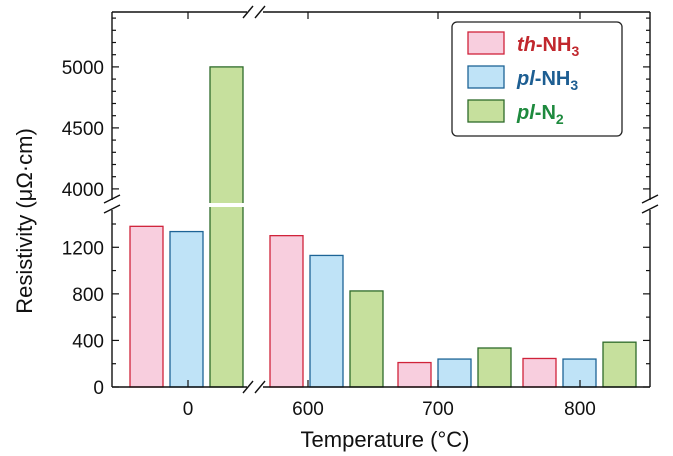 The width and height of the screenshot is (673, 456). Describe the element at coordinates (548, 46) in the screenshot. I see `legend-label: th-NH3` at that location.